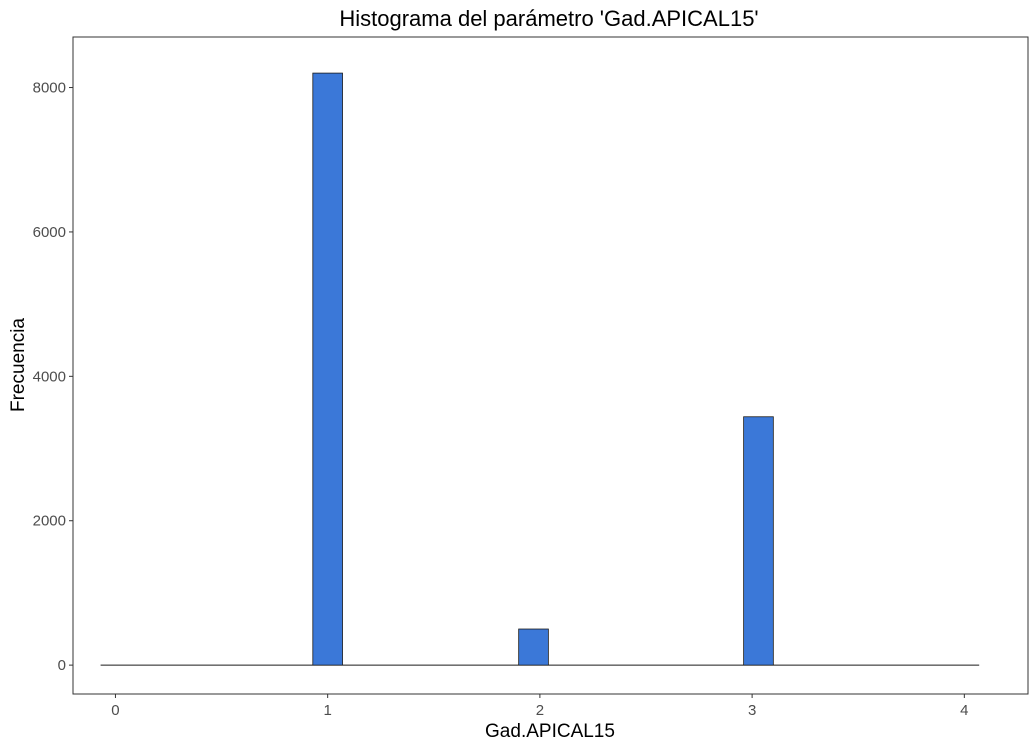  Describe the element at coordinates (540, 710) in the screenshot. I see `x-tick-label: 2` at that location.